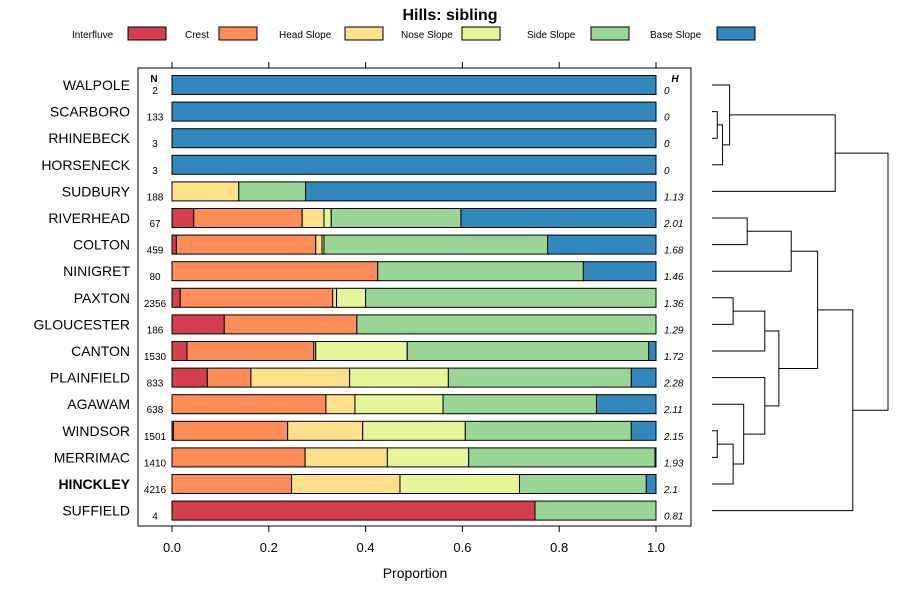 This screenshot has height=600, width=900. What do you see at coordinates (670, 490) in the screenshot?
I see `row-h-value: 2.1` at bounding box center [670, 490].